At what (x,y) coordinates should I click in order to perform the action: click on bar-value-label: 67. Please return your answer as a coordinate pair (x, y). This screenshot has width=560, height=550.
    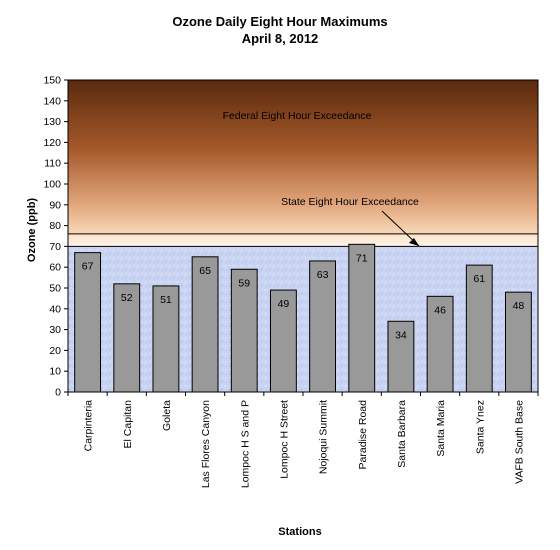
    Looking at the image, I should click on (88, 267).